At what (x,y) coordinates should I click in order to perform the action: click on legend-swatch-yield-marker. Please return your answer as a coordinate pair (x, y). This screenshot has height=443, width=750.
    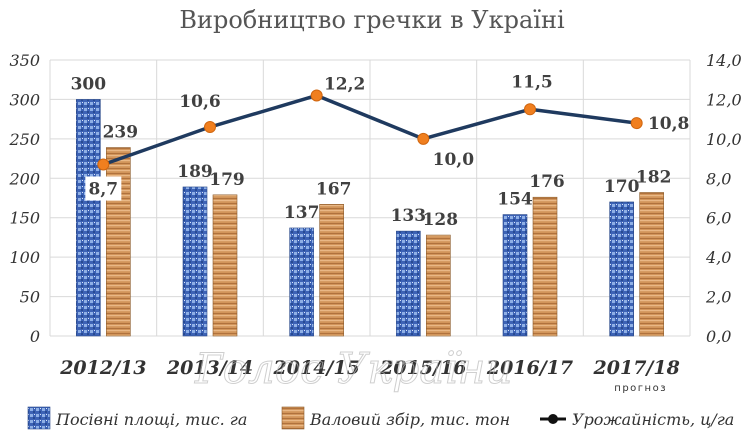
    Looking at the image, I should click on (553, 419).